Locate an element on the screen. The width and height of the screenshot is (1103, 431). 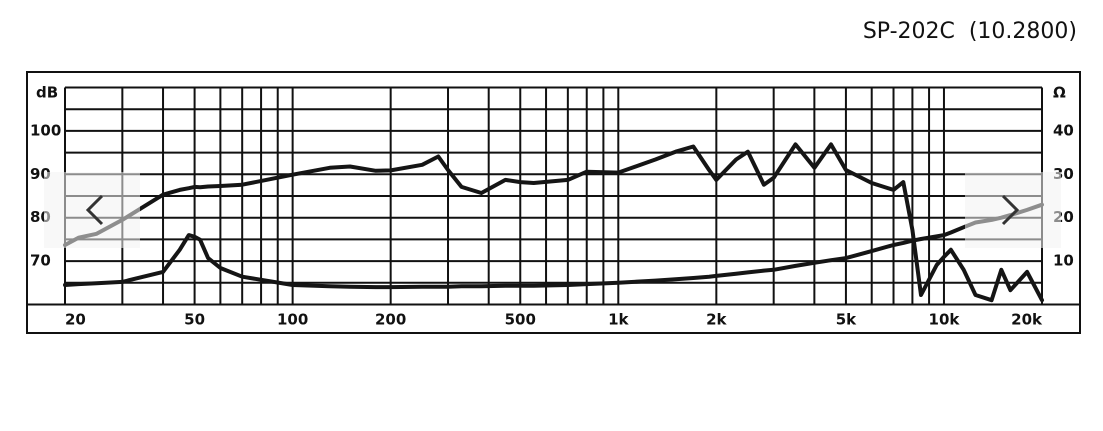
prev-button is located at coordinates (92, 210).